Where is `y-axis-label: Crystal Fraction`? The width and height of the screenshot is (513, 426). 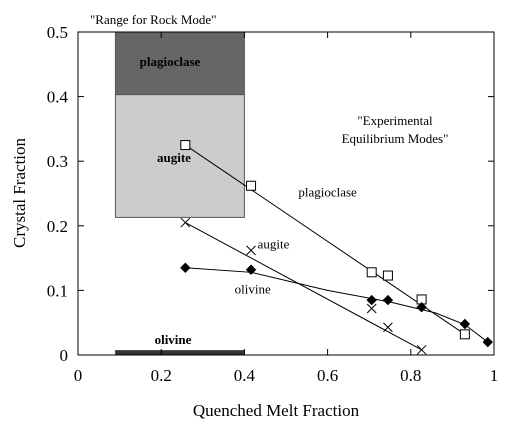 y-axis-label: Crystal Fraction is located at coordinates (19, 192).